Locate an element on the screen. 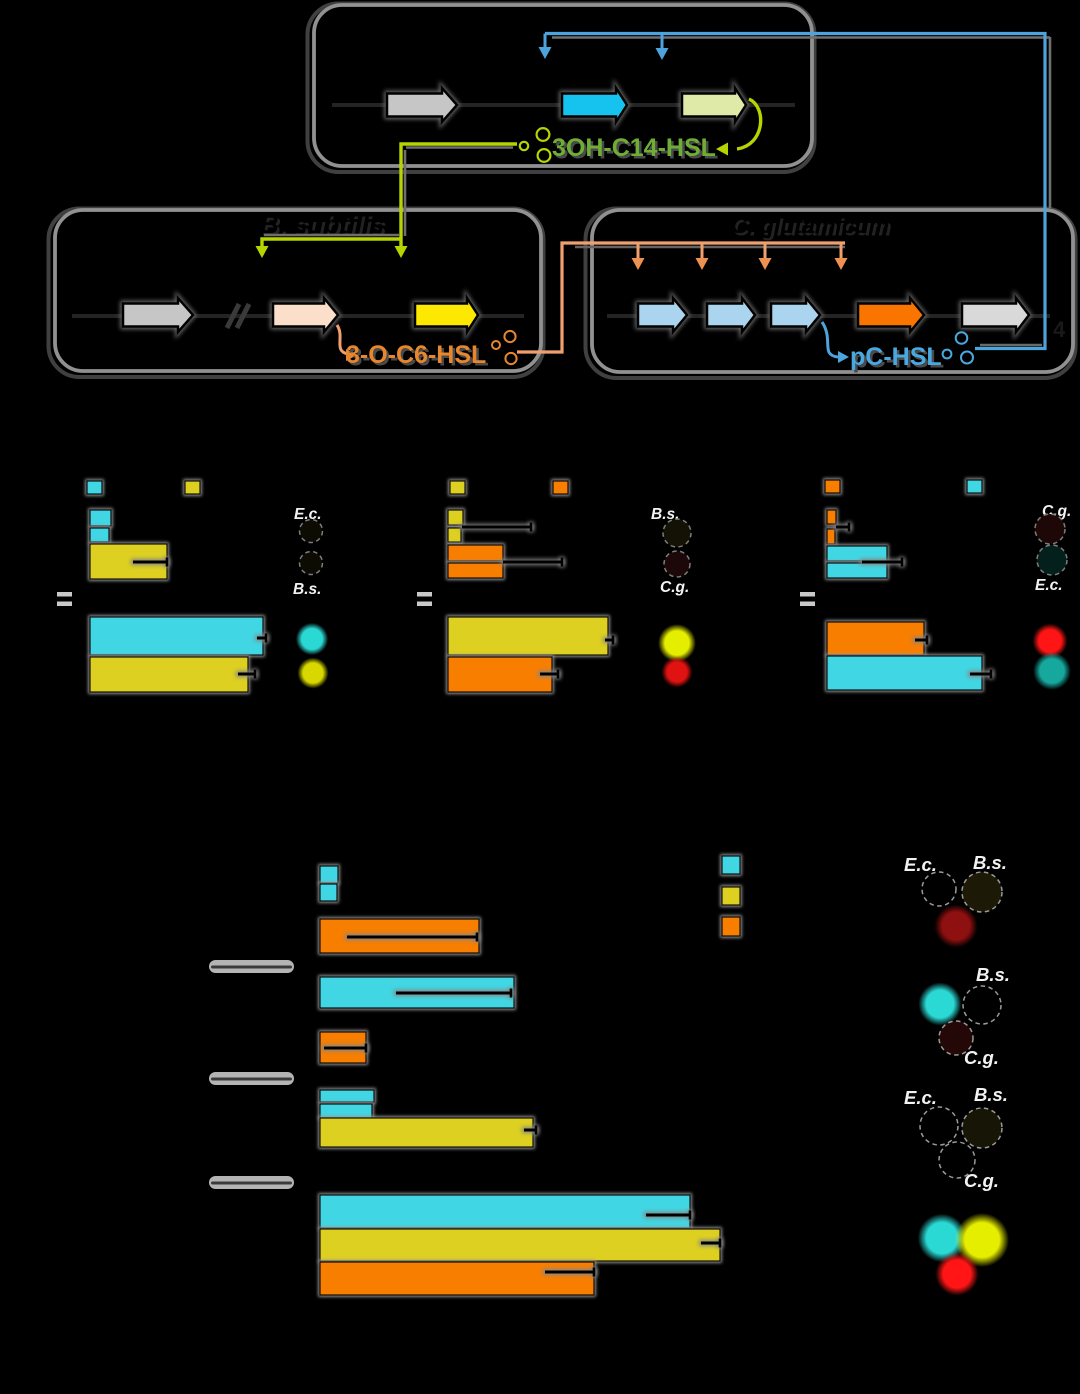 This screenshot has height=1394, width=1080. svg-text: 4 is located at coordinates (1059, 329).